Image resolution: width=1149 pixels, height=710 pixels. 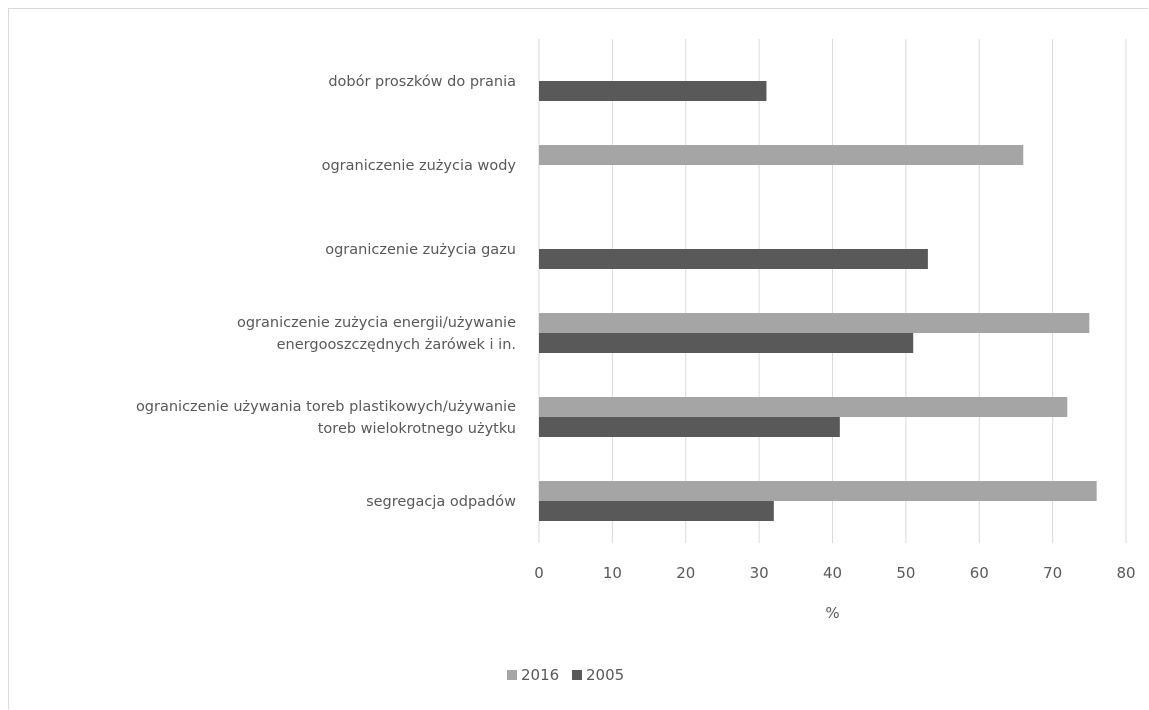 What do you see at coordinates (441, 502) in the screenshot?
I see `category-label: segregacja odpadów` at bounding box center [441, 502].